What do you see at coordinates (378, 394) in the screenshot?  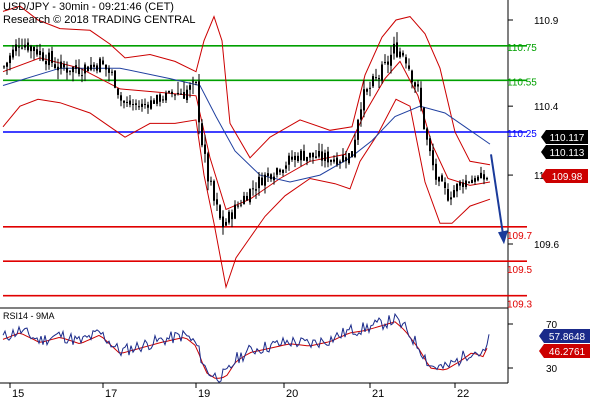 I see `time-axis-label: 21` at bounding box center [378, 394].